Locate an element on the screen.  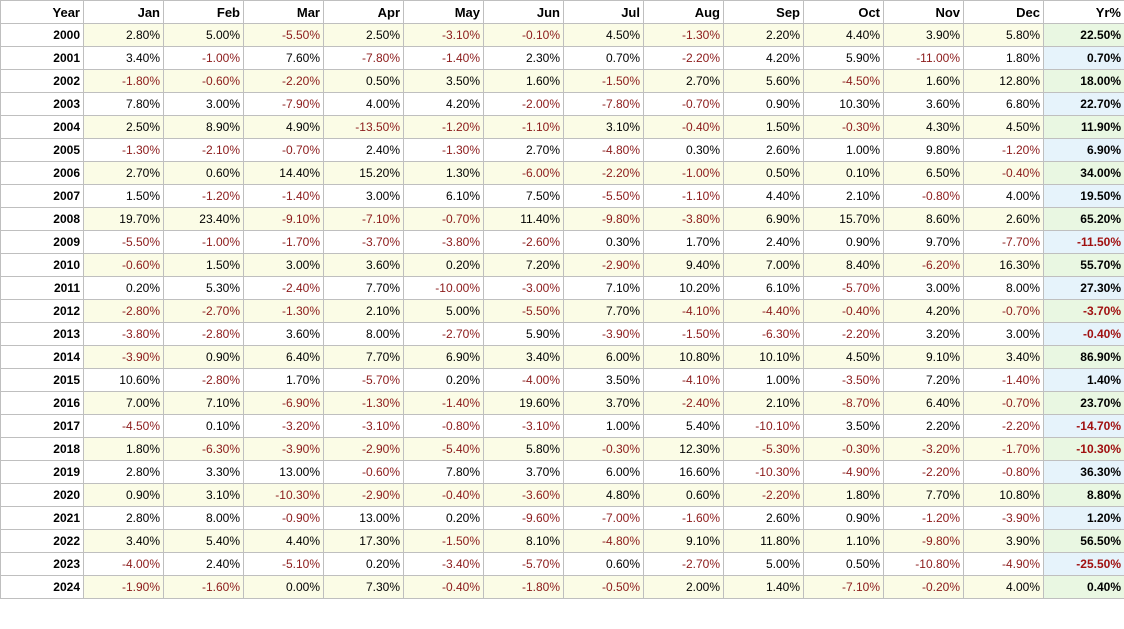
year-cell: 2007 is located at coordinates (42, 196).